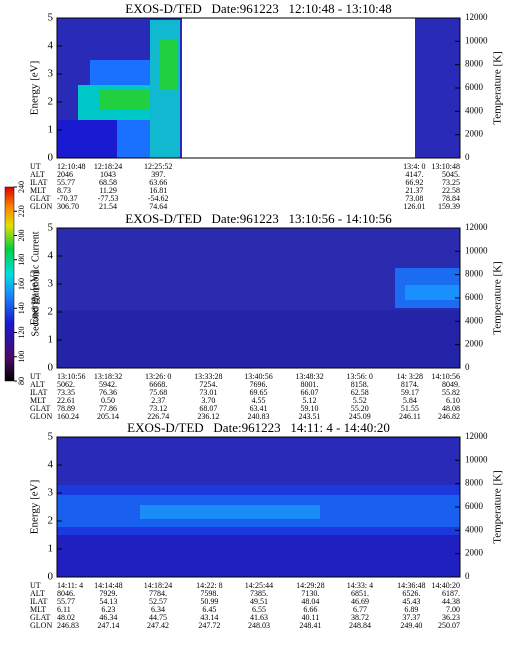  I want to click on ephemeris-value: 8049., so click(451, 384).